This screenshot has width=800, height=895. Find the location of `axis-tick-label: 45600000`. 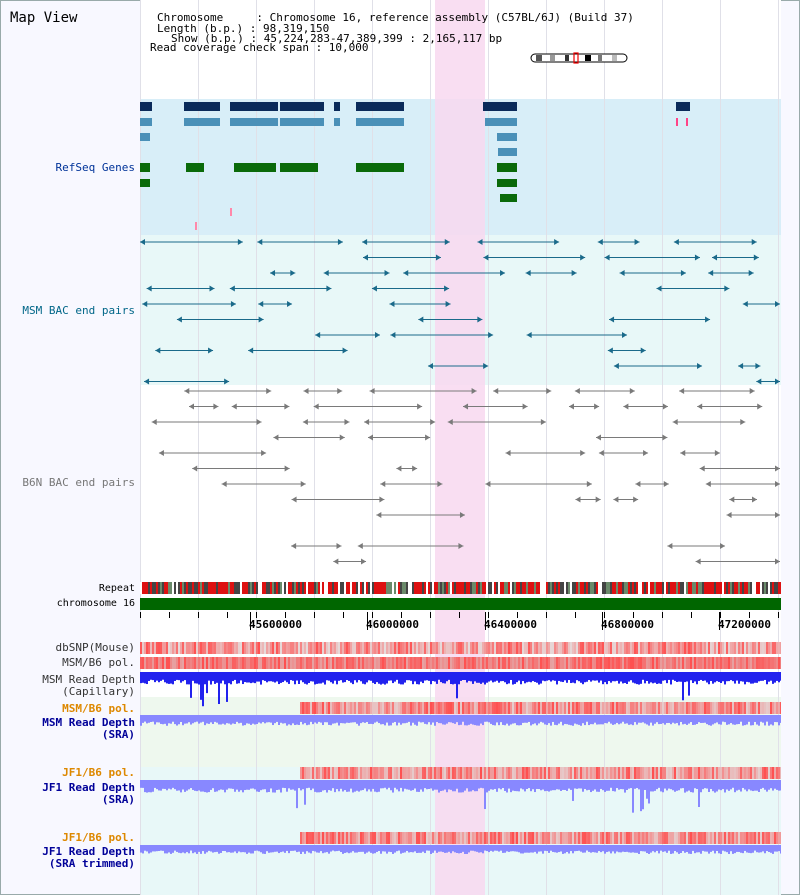

axis-tick-label: 45600000 is located at coordinates (275, 624).